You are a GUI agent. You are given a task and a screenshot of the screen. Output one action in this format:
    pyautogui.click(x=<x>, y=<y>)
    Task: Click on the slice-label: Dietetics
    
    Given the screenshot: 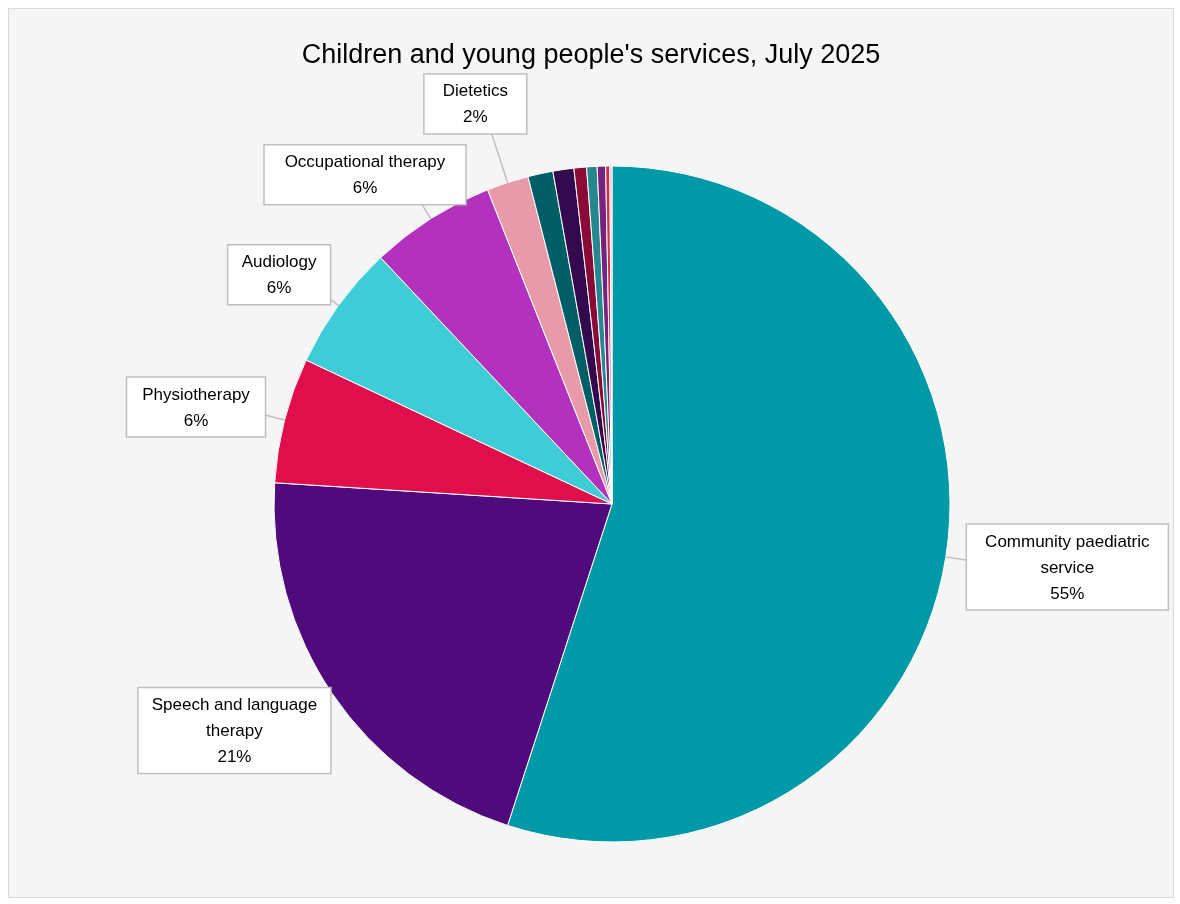 What is the action you would take?
    pyautogui.click(x=475, y=91)
    